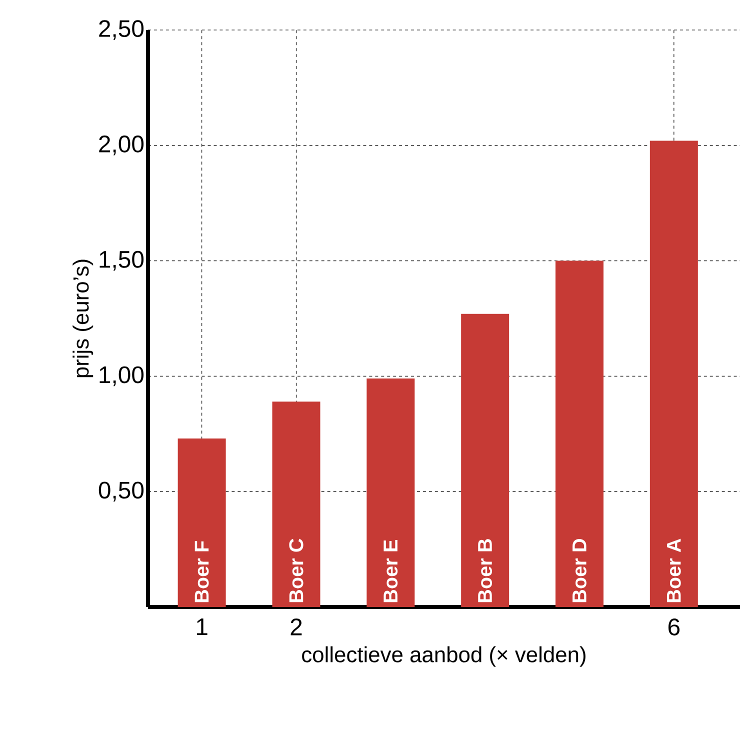 This screenshot has height=734, width=749. What do you see at coordinates (202, 626) in the screenshot?
I see `x-tick-label: 1` at bounding box center [202, 626].